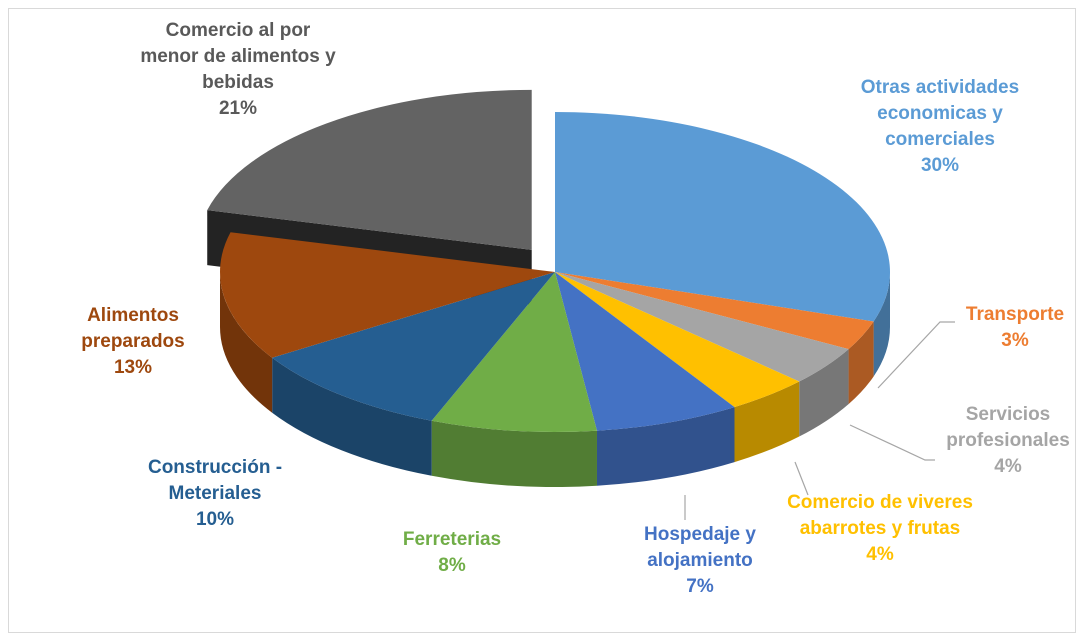 The image size is (1084, 641). I want to click on data-label: Construcción - Meteriales 10%, so click(215, 494).